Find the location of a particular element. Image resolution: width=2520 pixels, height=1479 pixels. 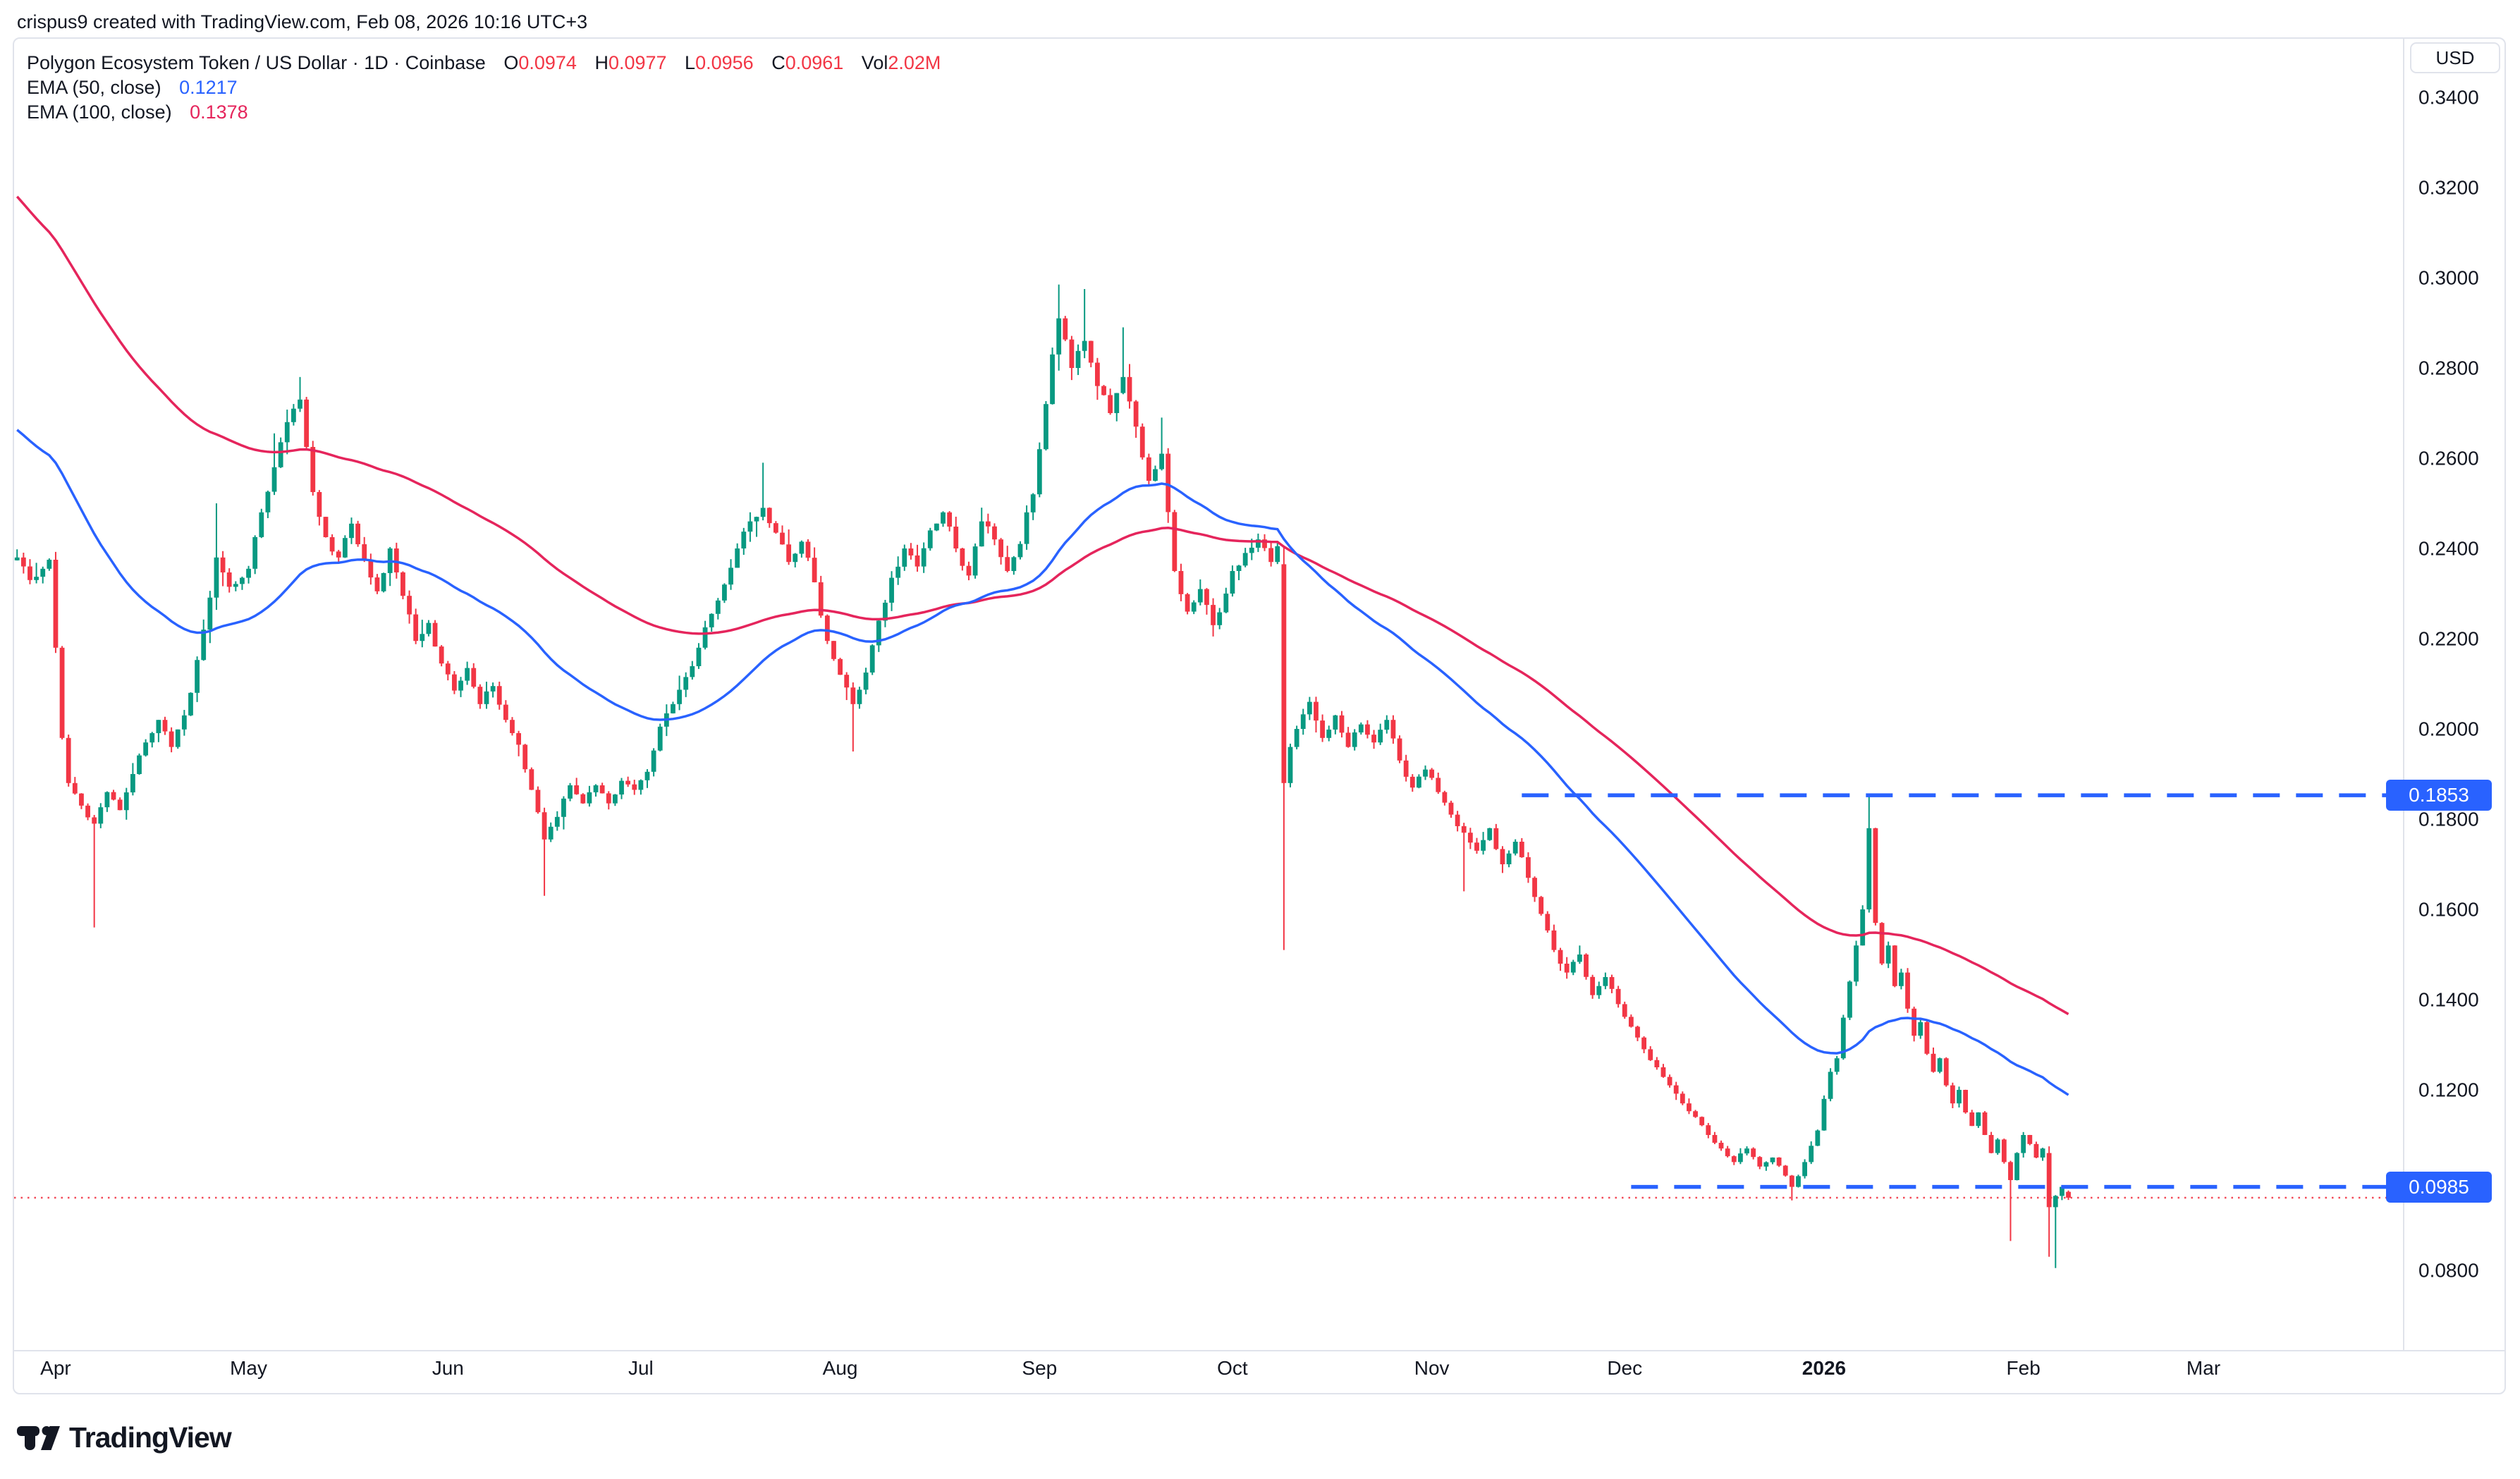

y-tick-0.1800: 0.1800 is located at coordinates (2448, 819).